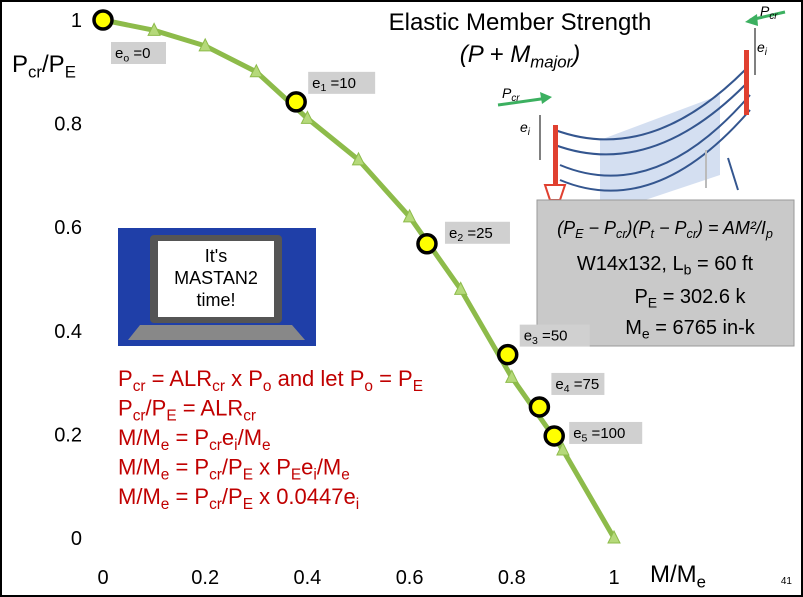 The width and height of the screenshot is (803, 597). What do you see at coordinates (613, 578) in the screenshot?
I see `x-tick-label: 1` at bounding box center [613, 578].